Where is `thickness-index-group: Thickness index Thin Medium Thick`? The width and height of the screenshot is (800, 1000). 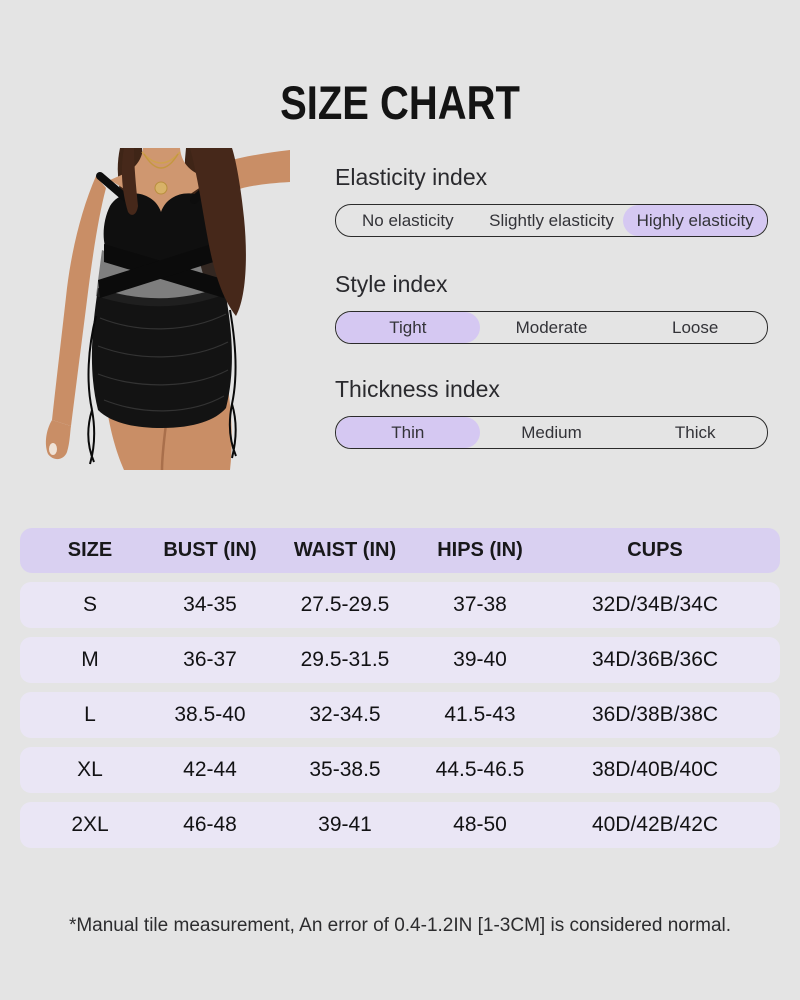 thickness-index-group: Thickness index Thin Medium Thick is located at coordinates (551, 412).